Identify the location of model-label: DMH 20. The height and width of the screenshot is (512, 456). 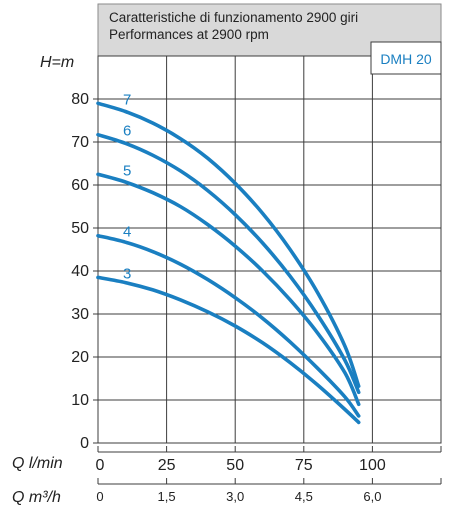
(406, 59).